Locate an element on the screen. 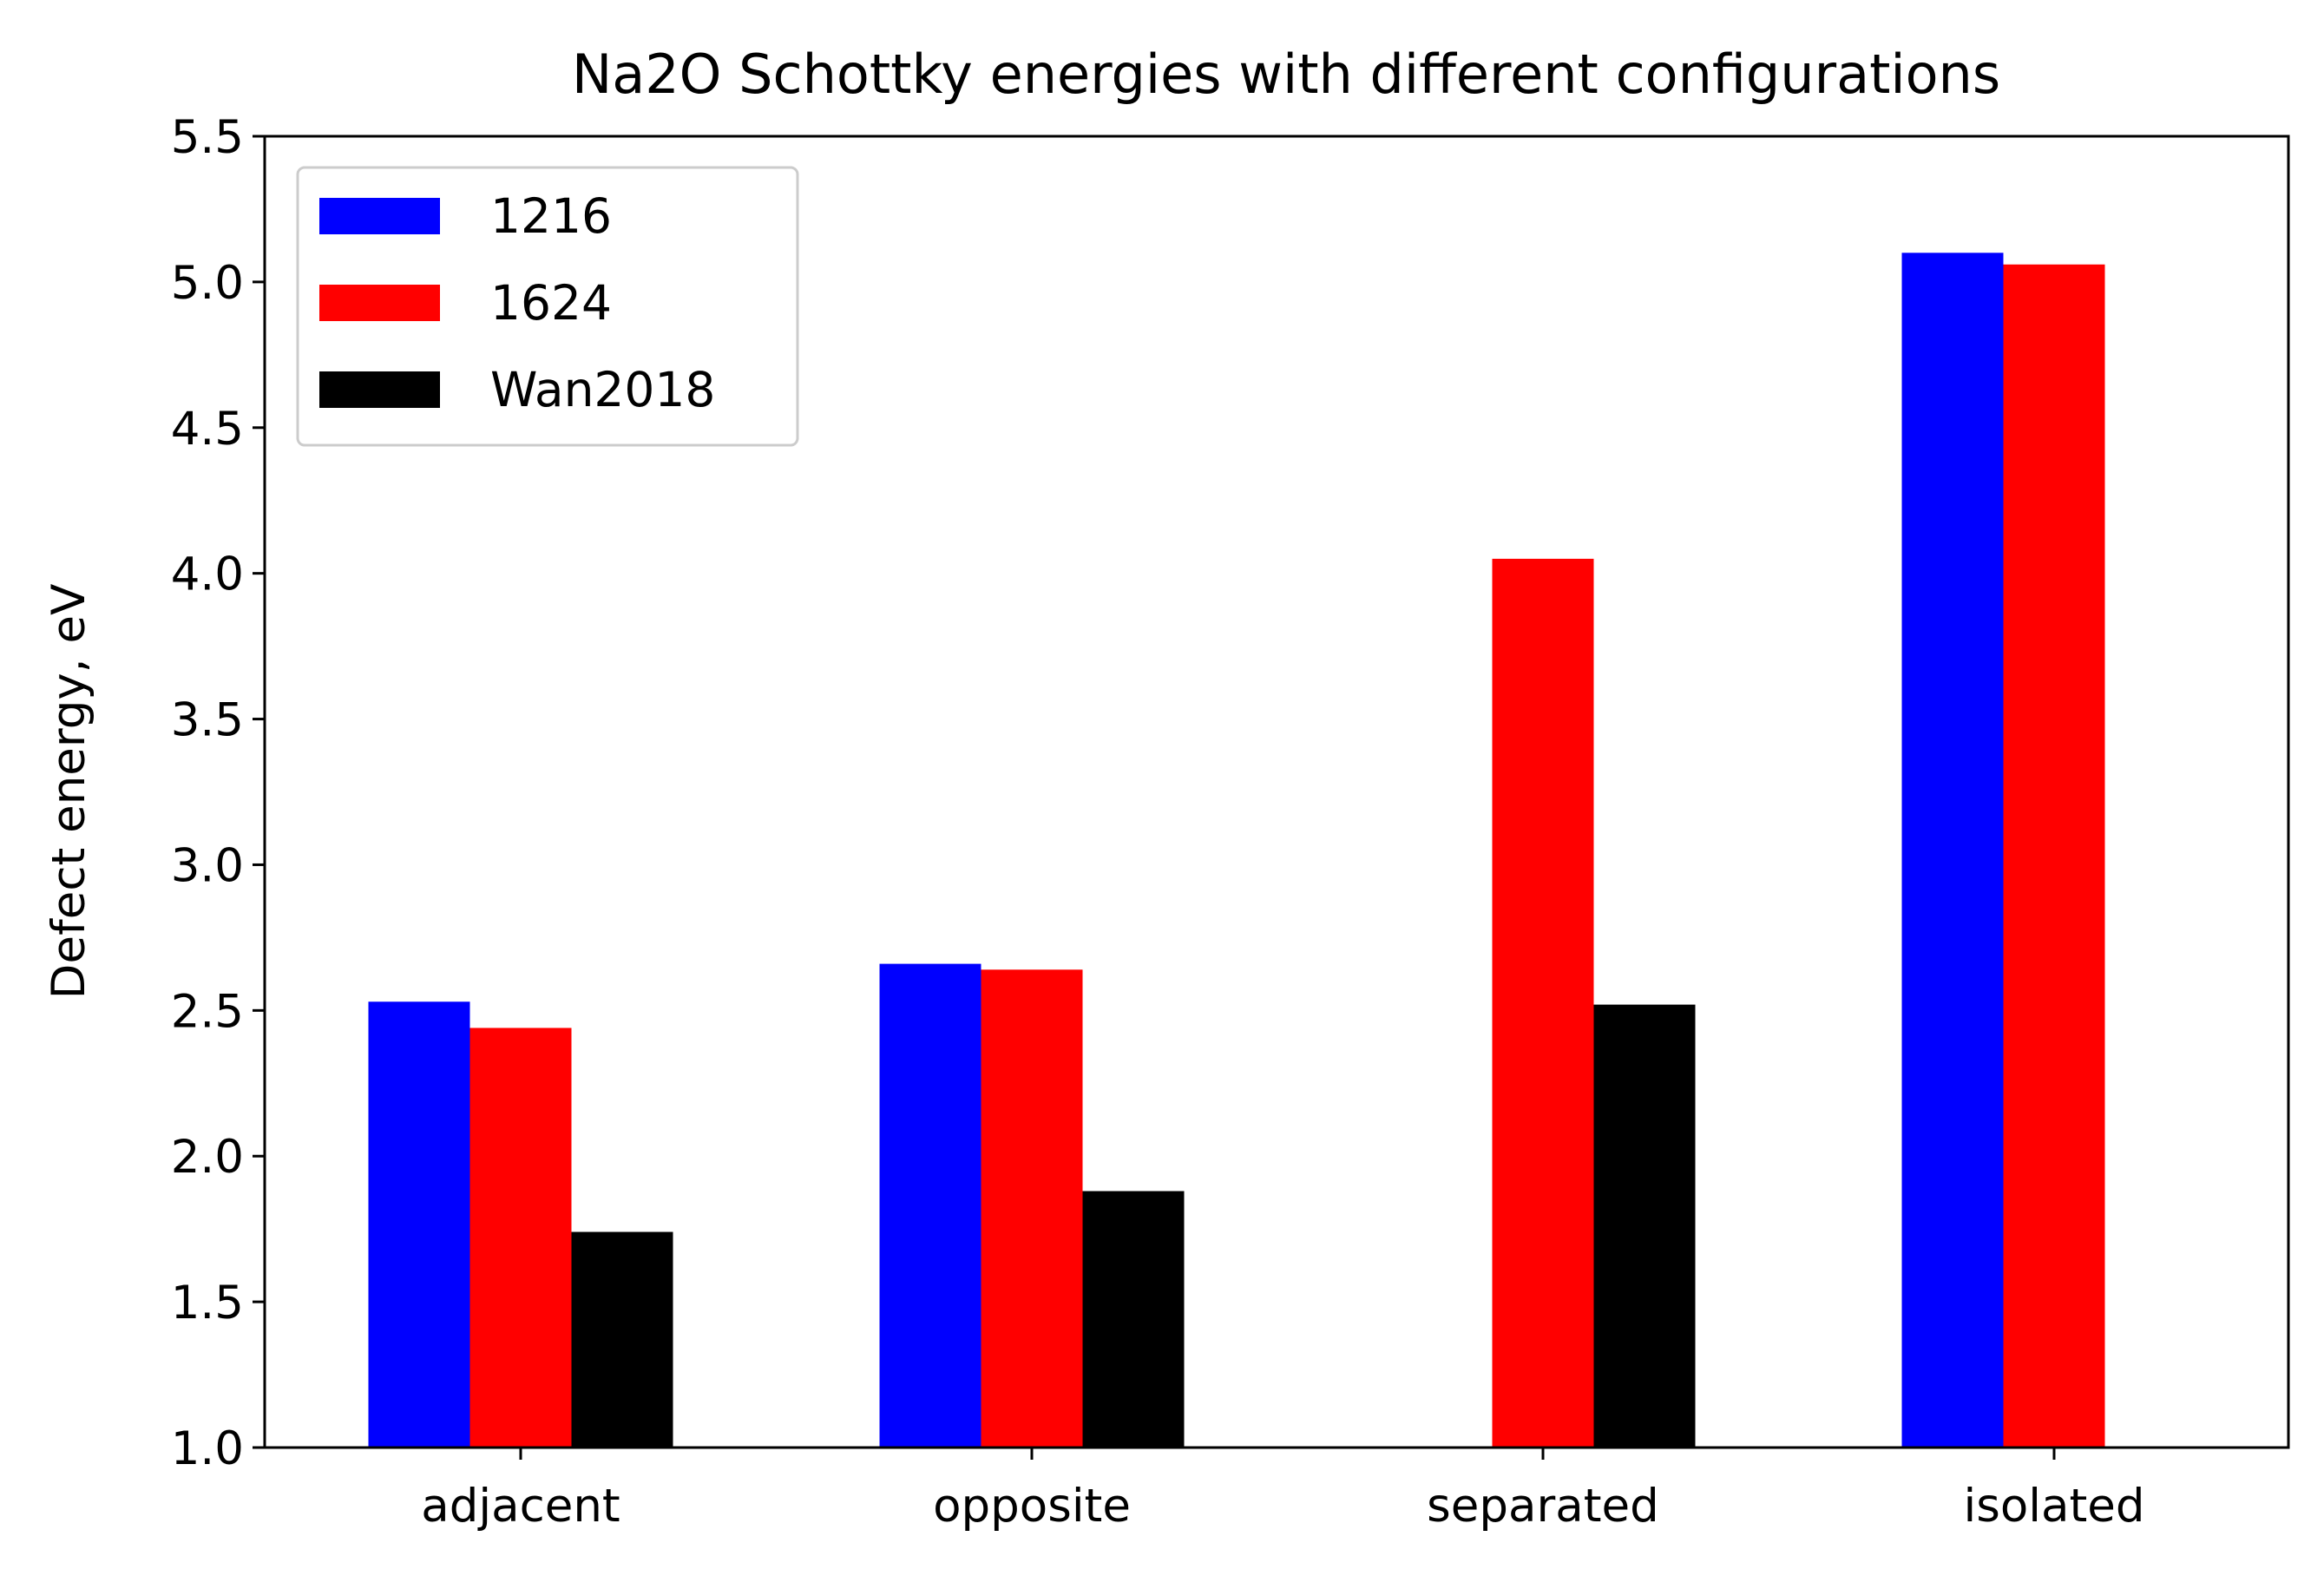 This screenshot has height=1589, width=2324. y-tick-label: 5.0 is located at coordinates (207, 283).